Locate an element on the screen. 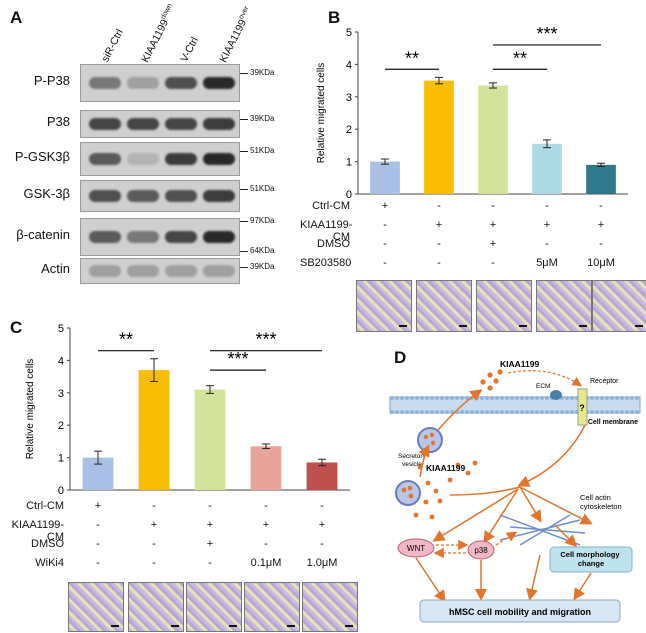  lane-header: KIAA1199down is located at coordinates (159, 33).